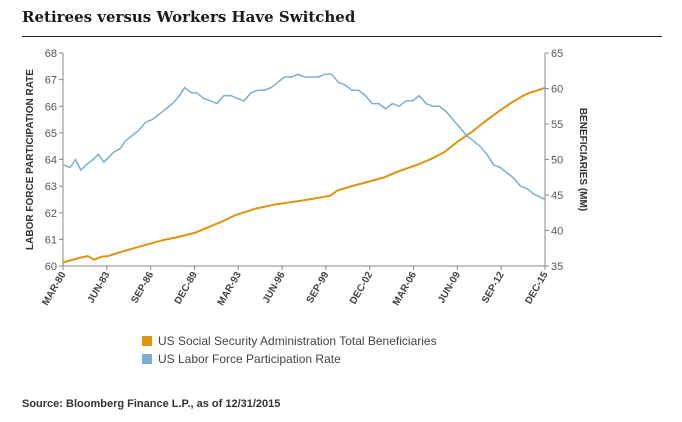 The image size is (682, 422). I want to click on y-right-tick-label: 50, so click(557, 161).